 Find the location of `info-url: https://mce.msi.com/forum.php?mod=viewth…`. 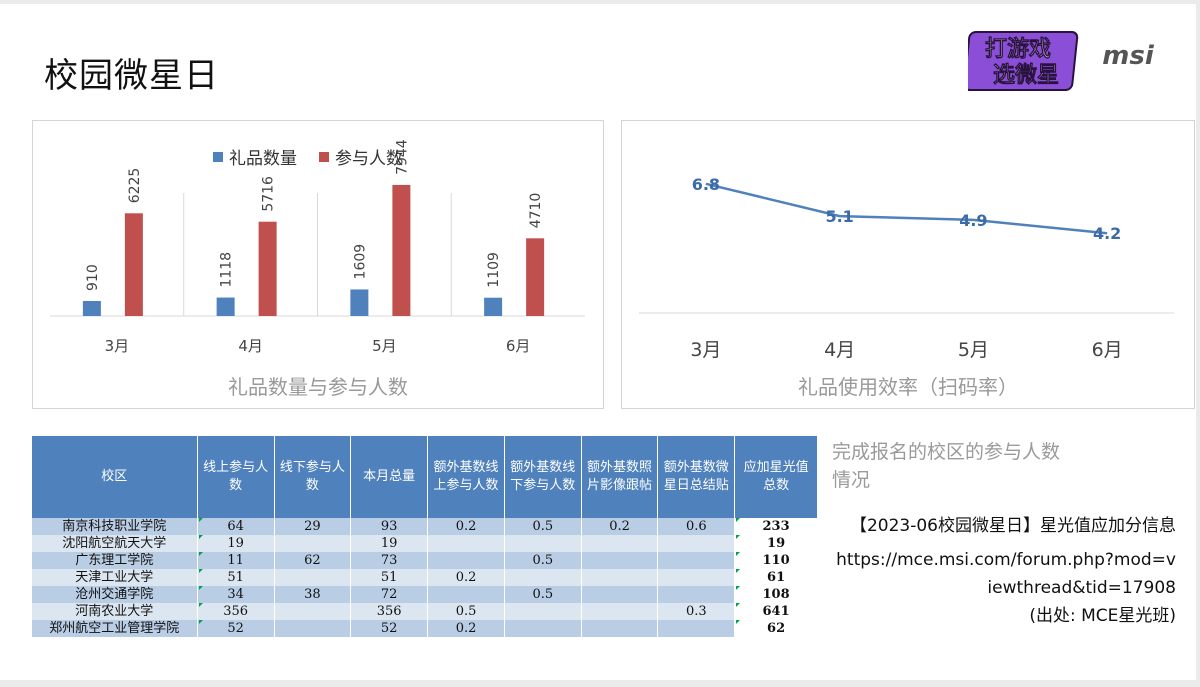

info-url: https://mce.msi.com/forum.php?mod=viewth… is located at coordinates (1006, 574).